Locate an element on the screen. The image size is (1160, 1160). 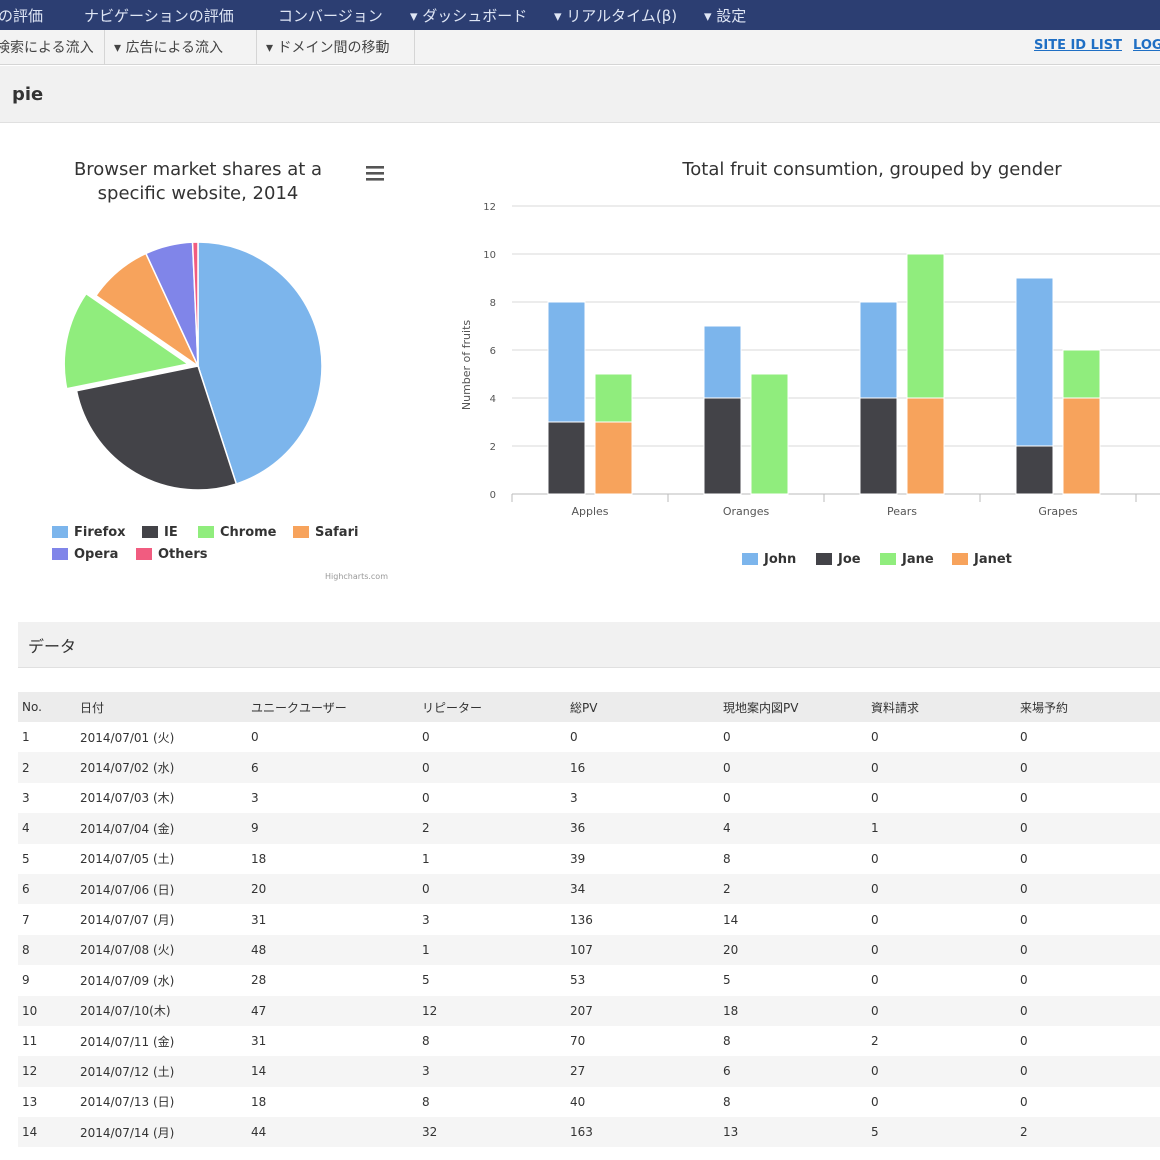
table-row: 1 2014/07/01 (火) 0 0 0 0 0 0 is located at coordinates (589, 737).